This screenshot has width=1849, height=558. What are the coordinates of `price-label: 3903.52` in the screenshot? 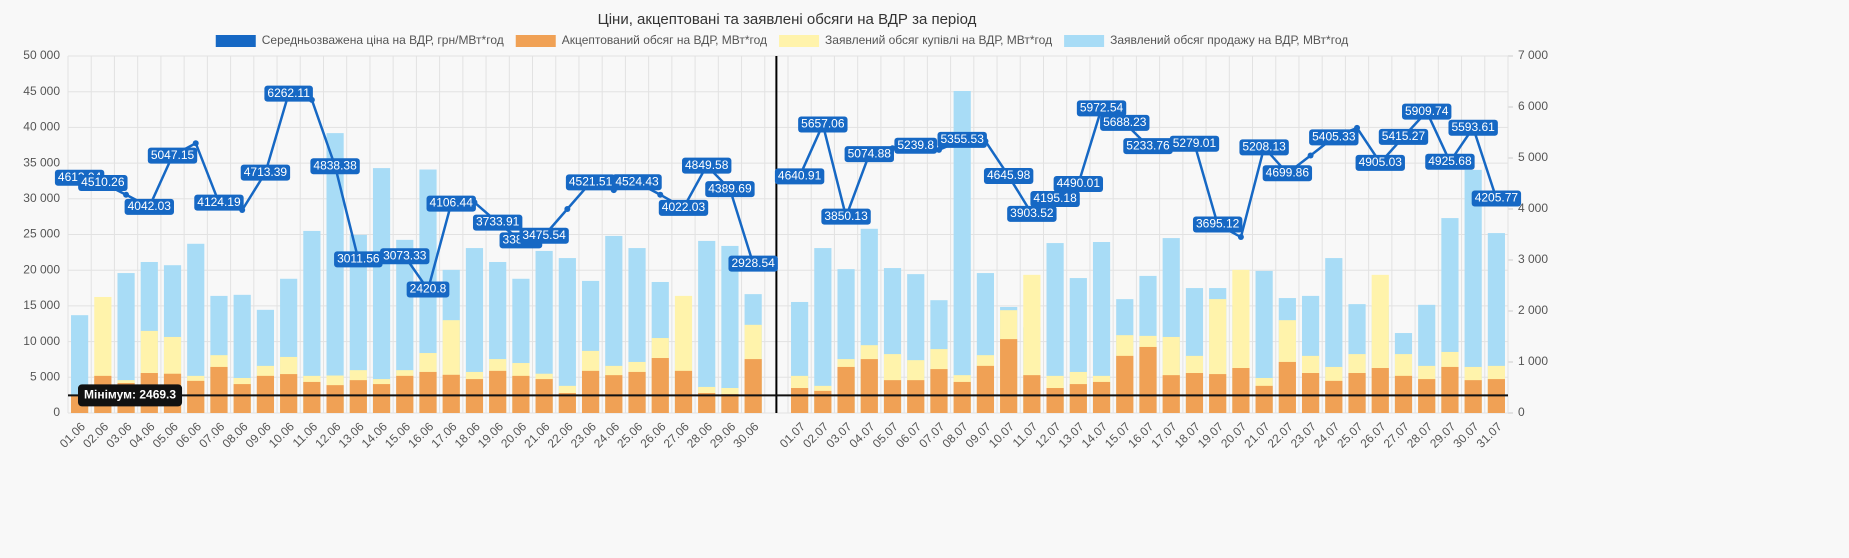 It's located at (1032, 213).